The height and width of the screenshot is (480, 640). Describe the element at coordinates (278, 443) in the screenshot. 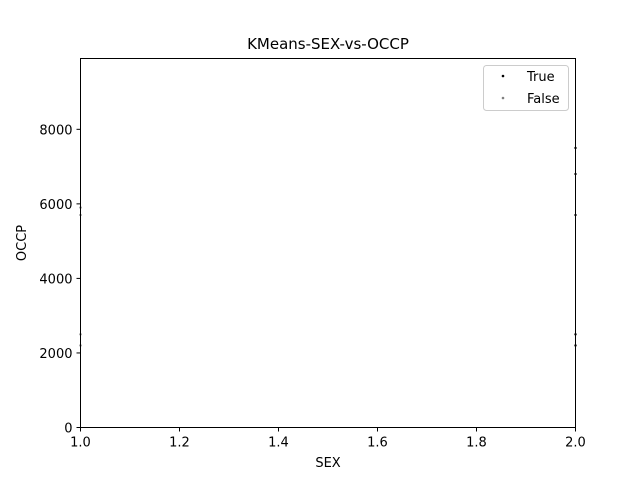

I see `x-tick-label: 1.4` at that location.